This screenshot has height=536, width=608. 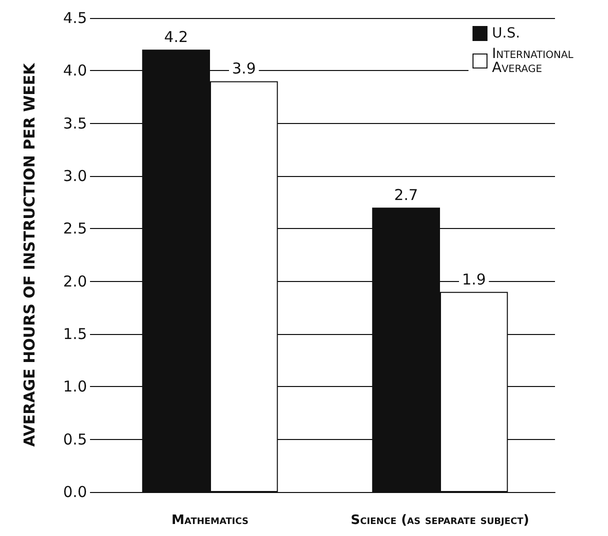 I want to click on y-tick-label: 3.0, so click(x=75, y=176).